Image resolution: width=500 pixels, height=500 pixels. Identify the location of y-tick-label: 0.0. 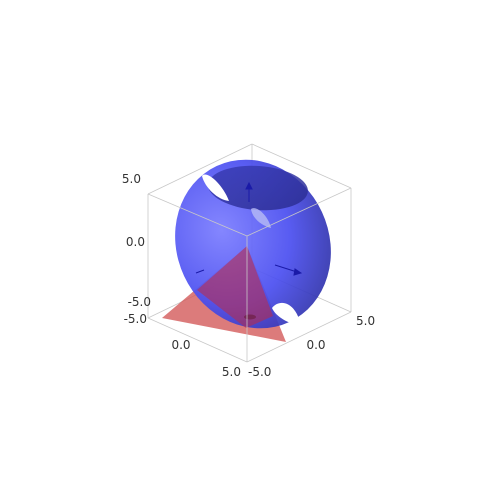
(315, 345).